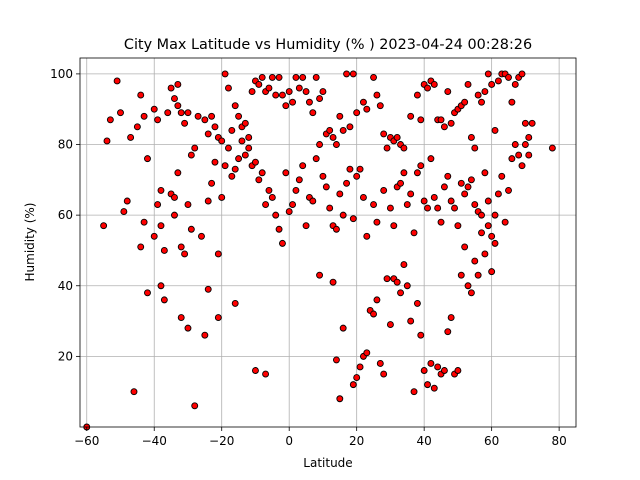 The image size is (640, 480). I want to click on y-axis-label: Humidity (%), so click(30, 242).